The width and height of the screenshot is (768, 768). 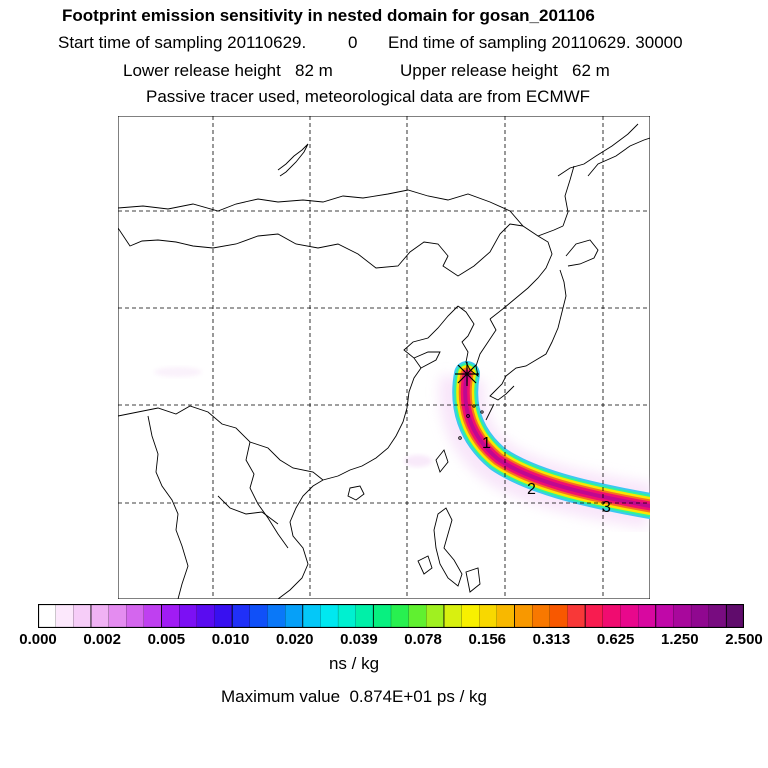 I want to click on colorbar-tick-label: 0.005, so click(x=166, y=639).